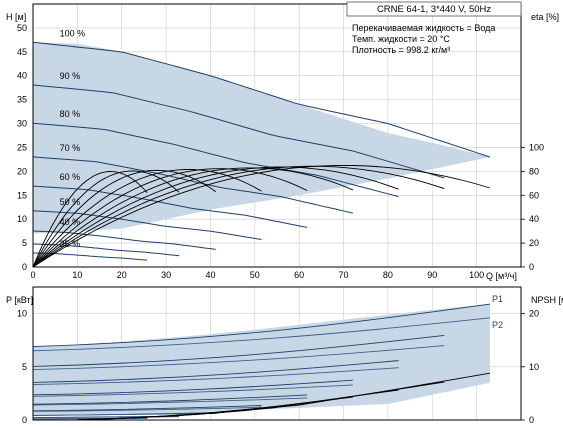 This screenshot has height=428, width=563. I want to click on eta-tick-label: 0, so click(531, 267).